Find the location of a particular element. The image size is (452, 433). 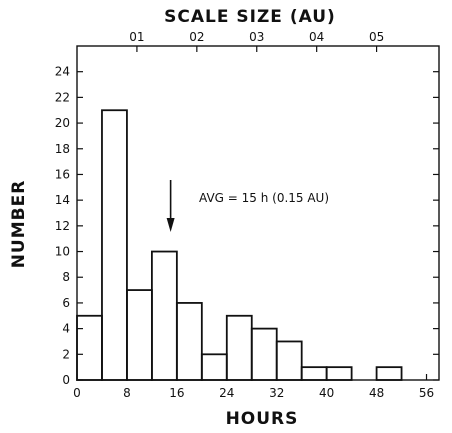

y-tick-label: 2 is located at coordinates (66, 354).